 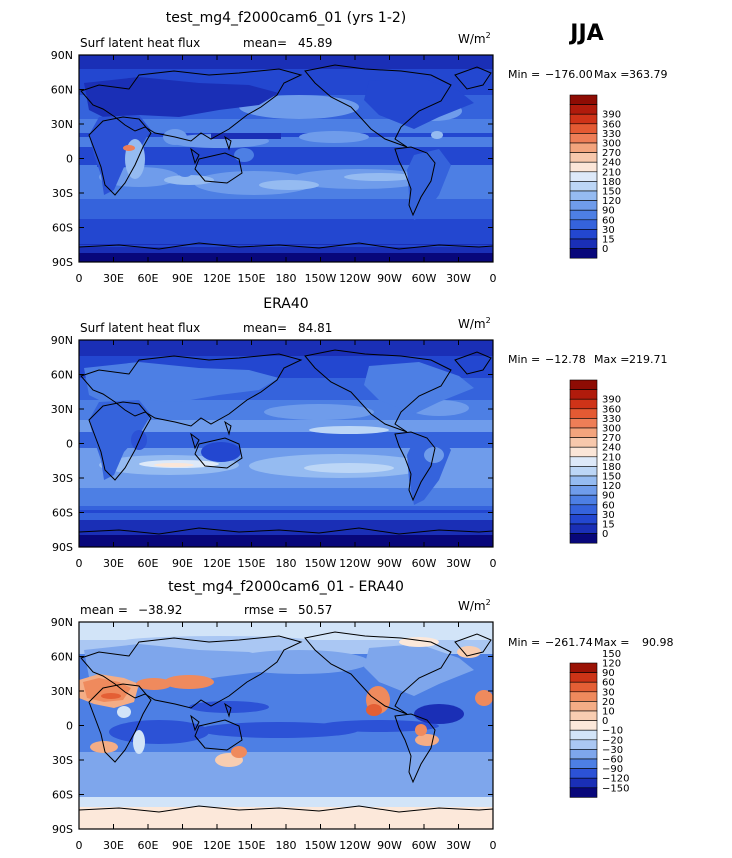 I want to click on y-tick-label: 90S, so click(x=62, y=547).